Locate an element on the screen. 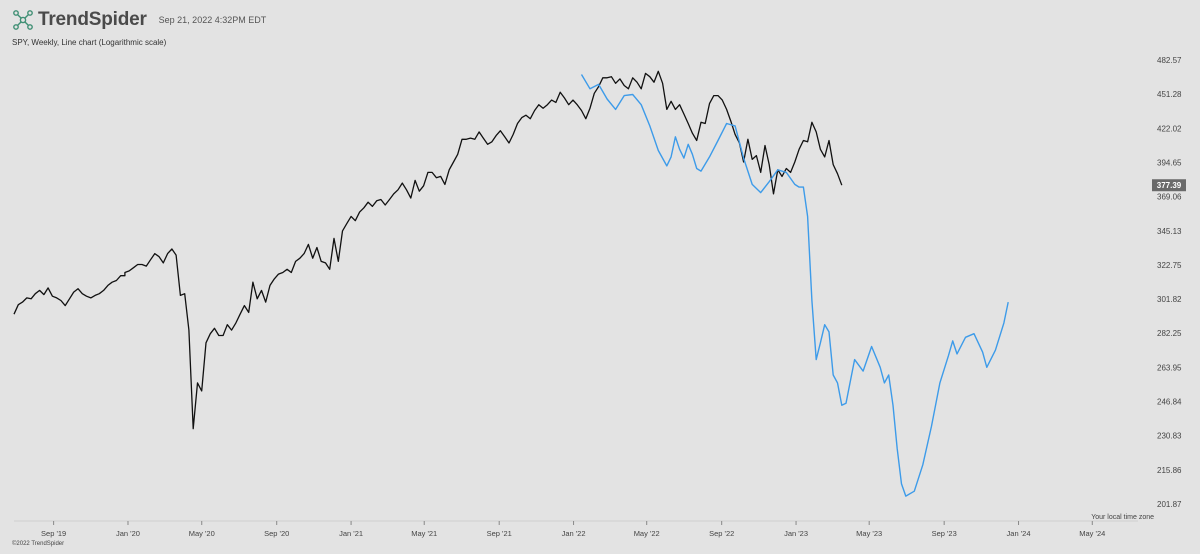  y-tick-label: 422.02 is located at coordinates (1169, 128).